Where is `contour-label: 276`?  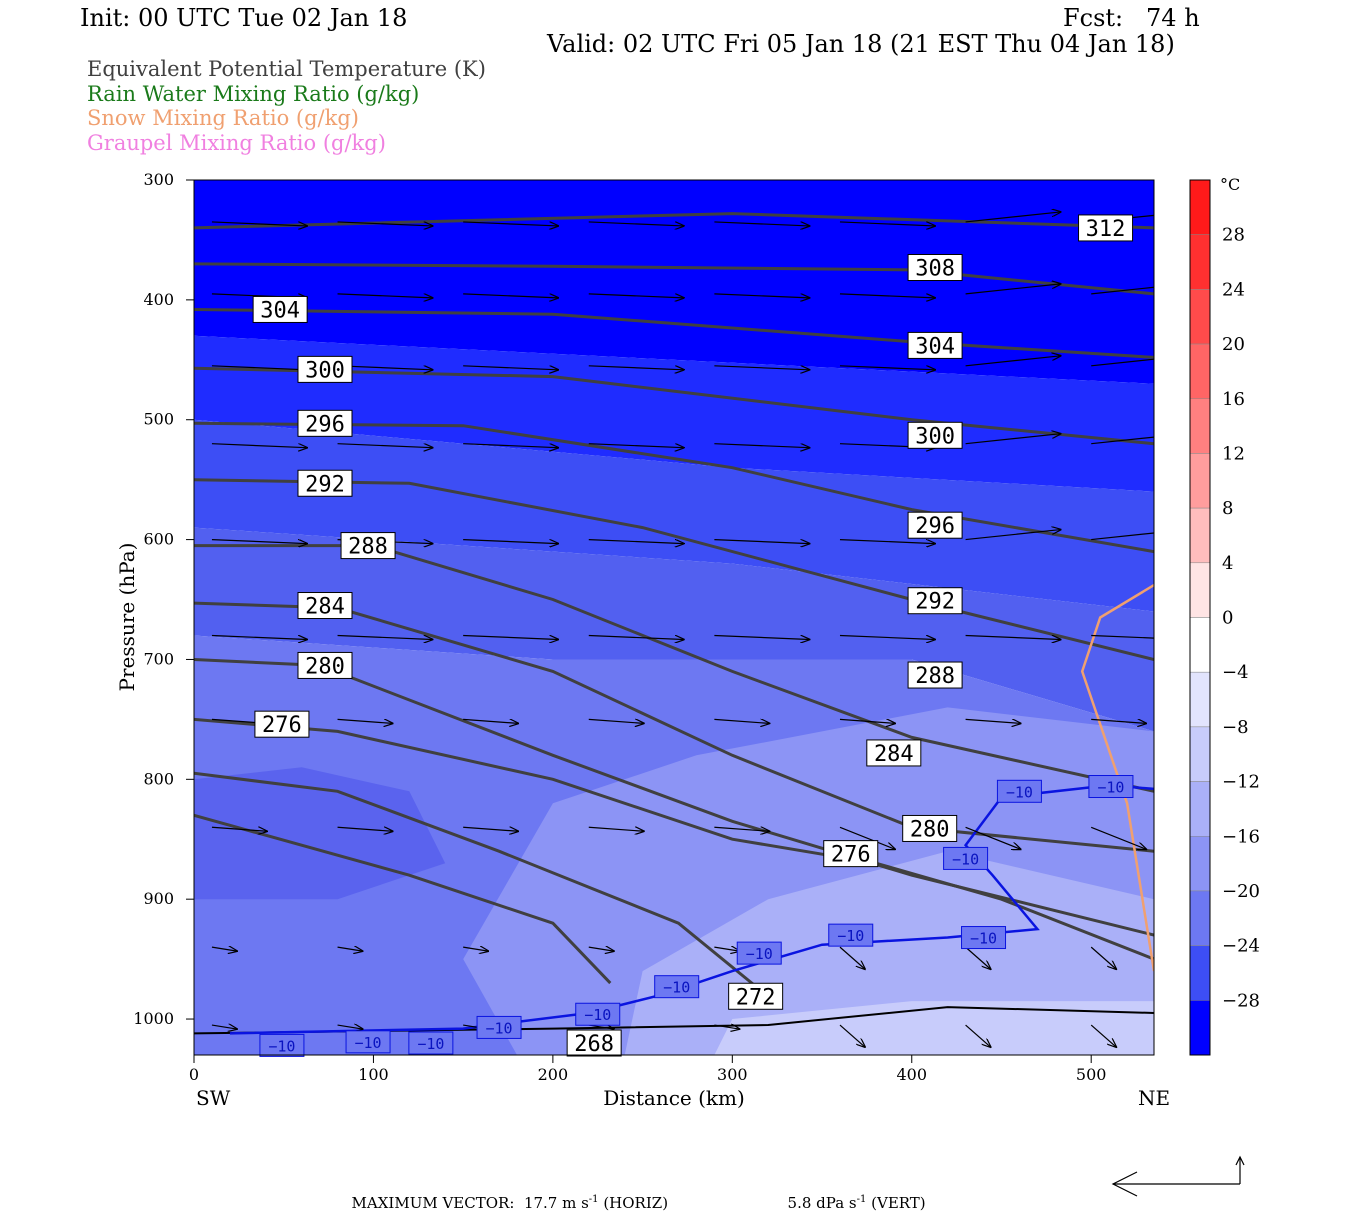
contour-label: 276 is located at coordinates (851, 855).